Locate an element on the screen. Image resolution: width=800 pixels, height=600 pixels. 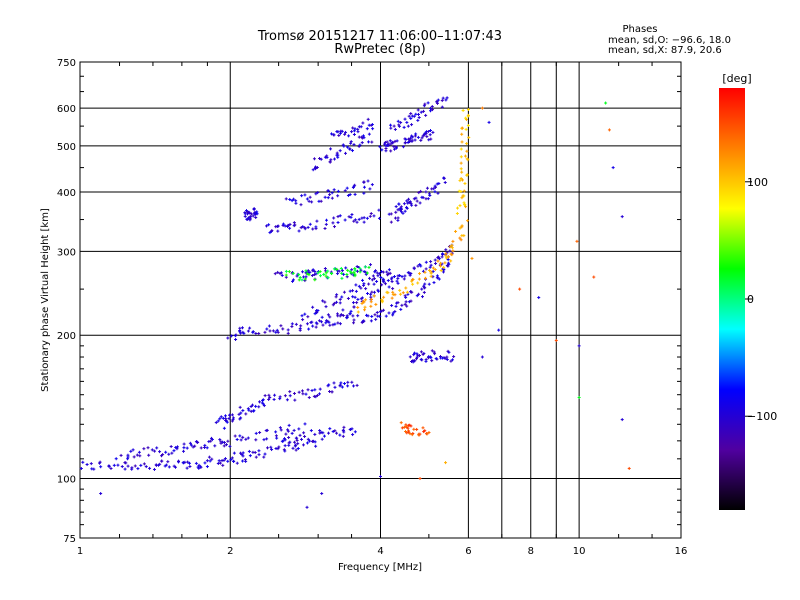
x-axis-ticks: 1 2 4 6 8 10 16 is located at coordinates (382, 551).